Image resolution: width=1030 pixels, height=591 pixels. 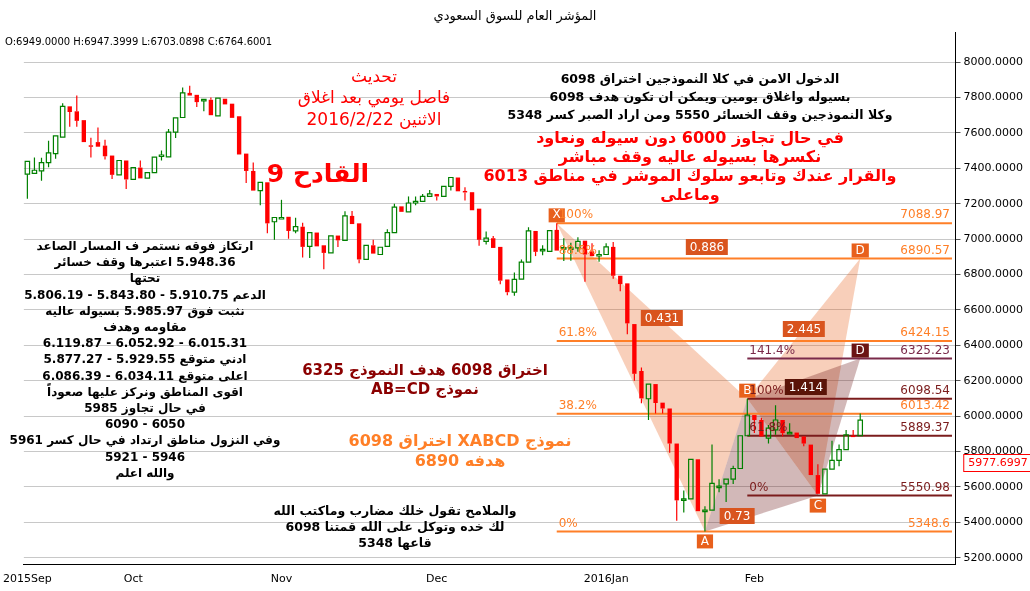 What do you see at coordinates (577, 404) in the screenshot?
I see `annotation: 38.2%` at bounding box center [577, 404].